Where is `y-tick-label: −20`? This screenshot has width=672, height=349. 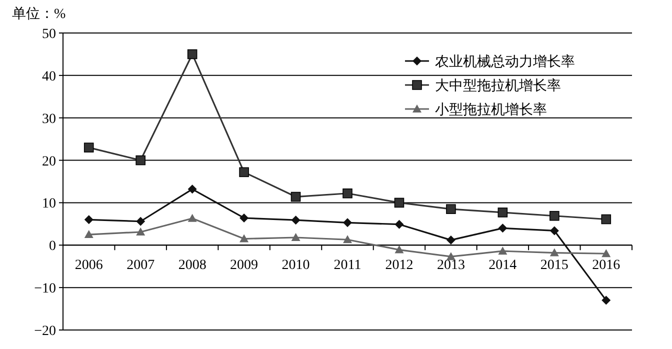 y-tick-label: −20 is located at coordinates (45, 331).